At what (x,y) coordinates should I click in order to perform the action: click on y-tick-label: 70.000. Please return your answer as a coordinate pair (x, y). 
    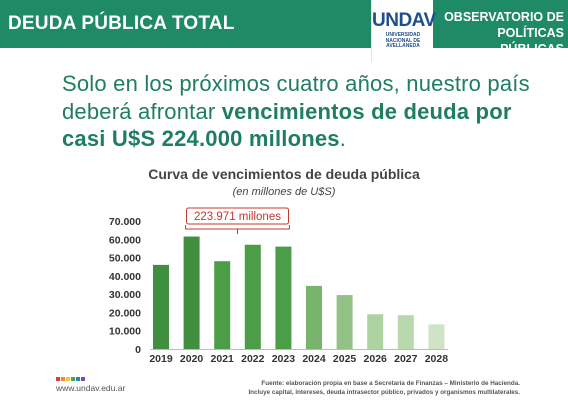
    Looking at the image, I should click on (125, 222).